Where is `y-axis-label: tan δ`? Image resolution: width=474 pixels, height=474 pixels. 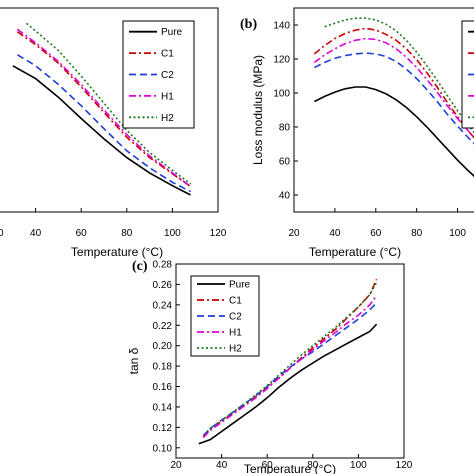
y-axis-label: tan δ is located at coordinates (134, 360).